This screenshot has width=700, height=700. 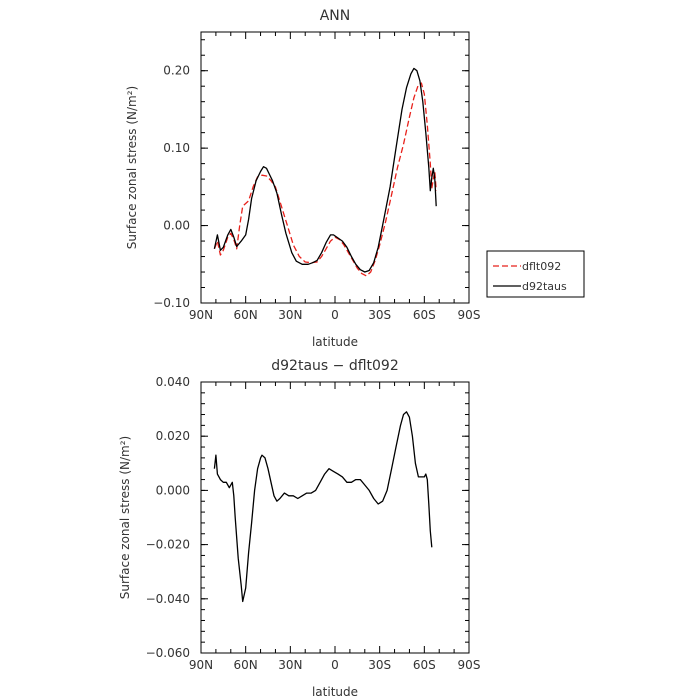 What do you see at coordinates (544, 286) in the screenshot?
I see `legend-label-d92taus: d92taus` at bounding box center [544, 286].